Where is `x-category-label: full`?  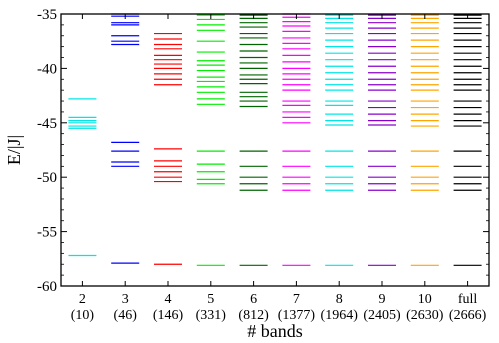
x-category-label: full is located at coordinates (468, 299).